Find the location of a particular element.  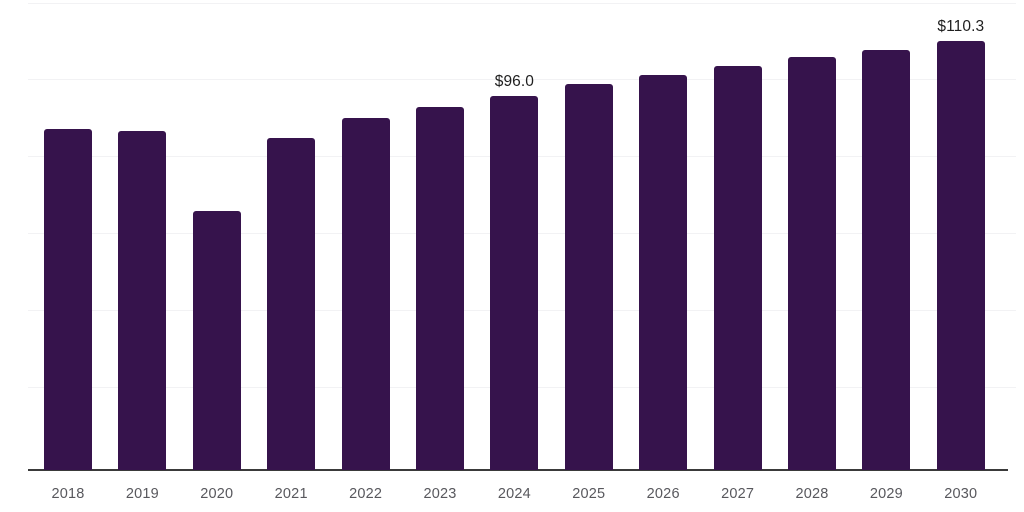

bar-2021 is located at coordinates (291, 303).